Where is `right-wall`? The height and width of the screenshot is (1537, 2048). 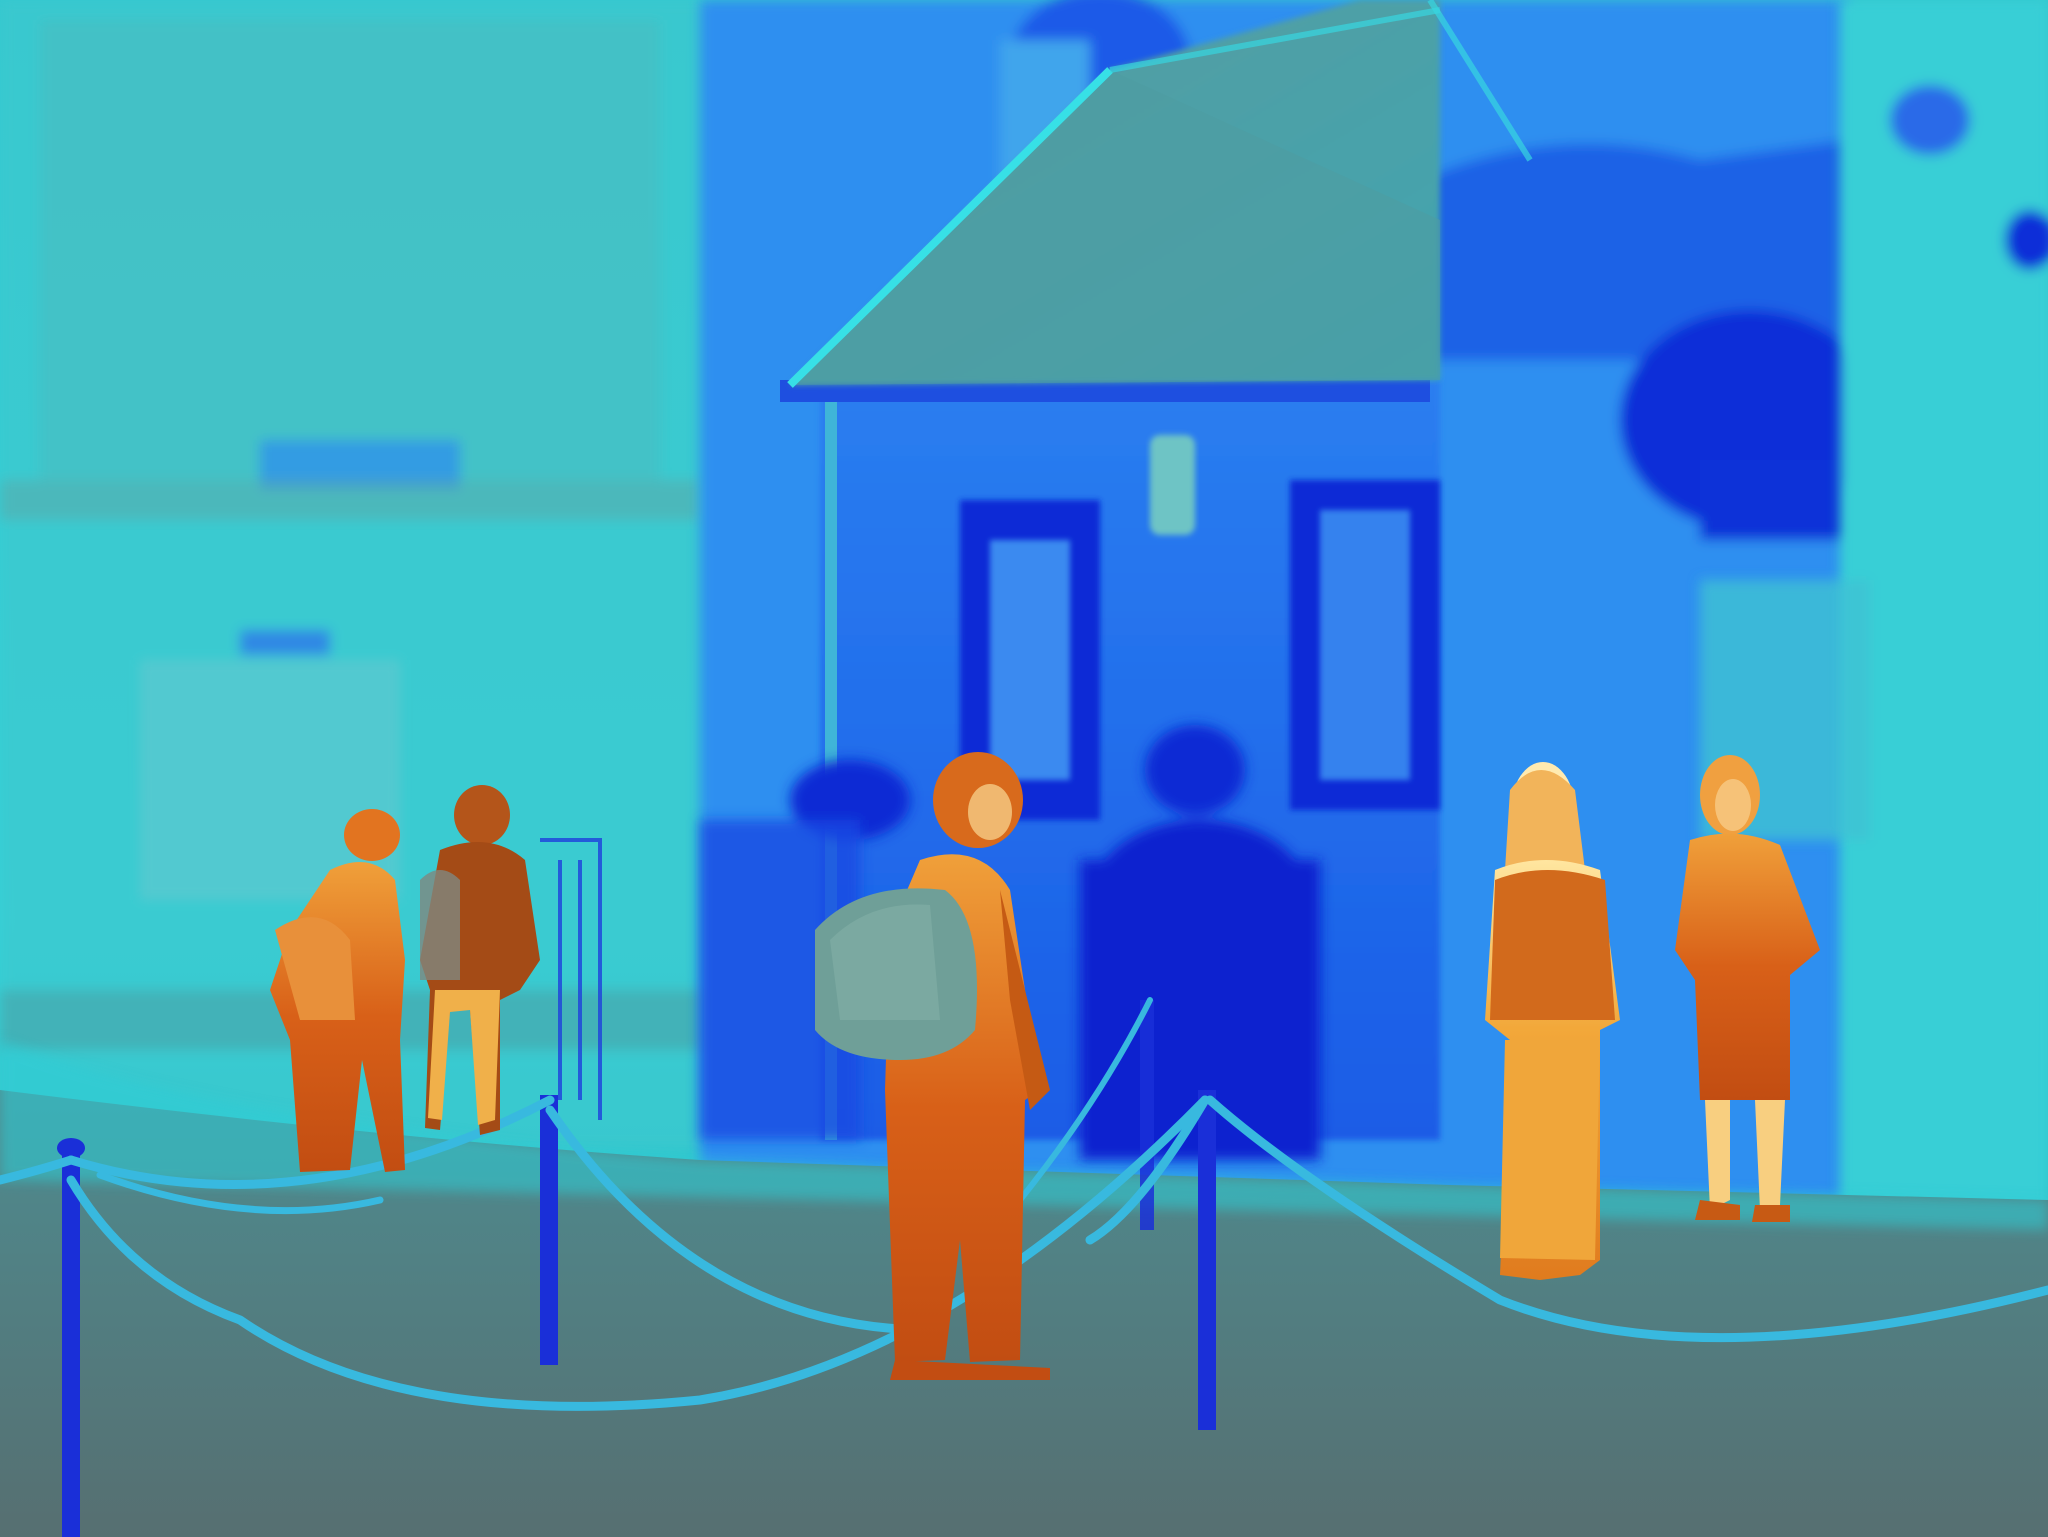
right-wall is located at coordinates (1874, 650).